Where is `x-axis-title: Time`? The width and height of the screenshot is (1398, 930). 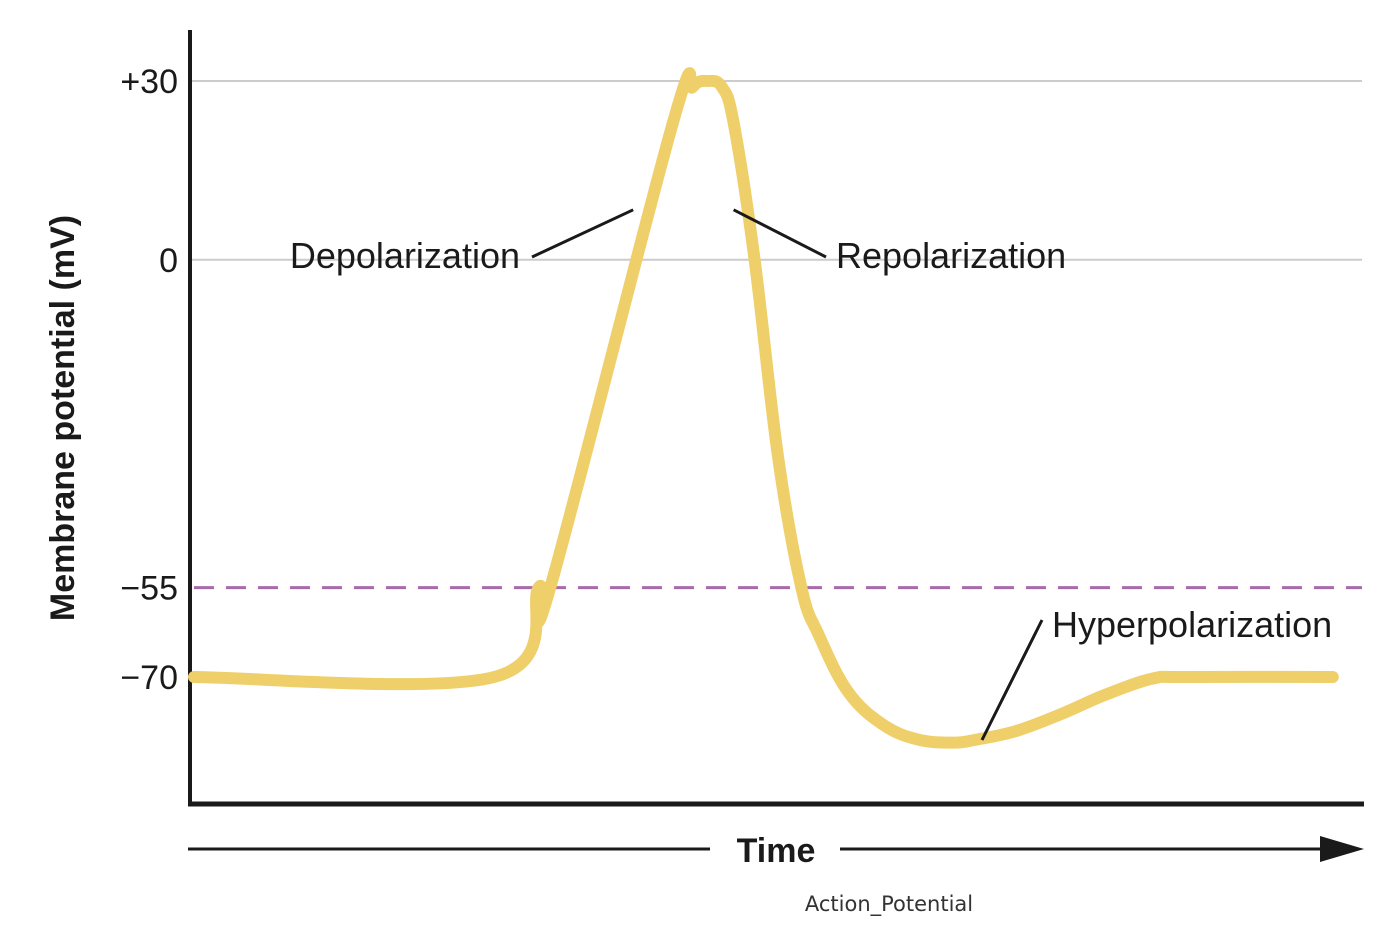 x-axis-title: Time is located at coordinates (776, 851).